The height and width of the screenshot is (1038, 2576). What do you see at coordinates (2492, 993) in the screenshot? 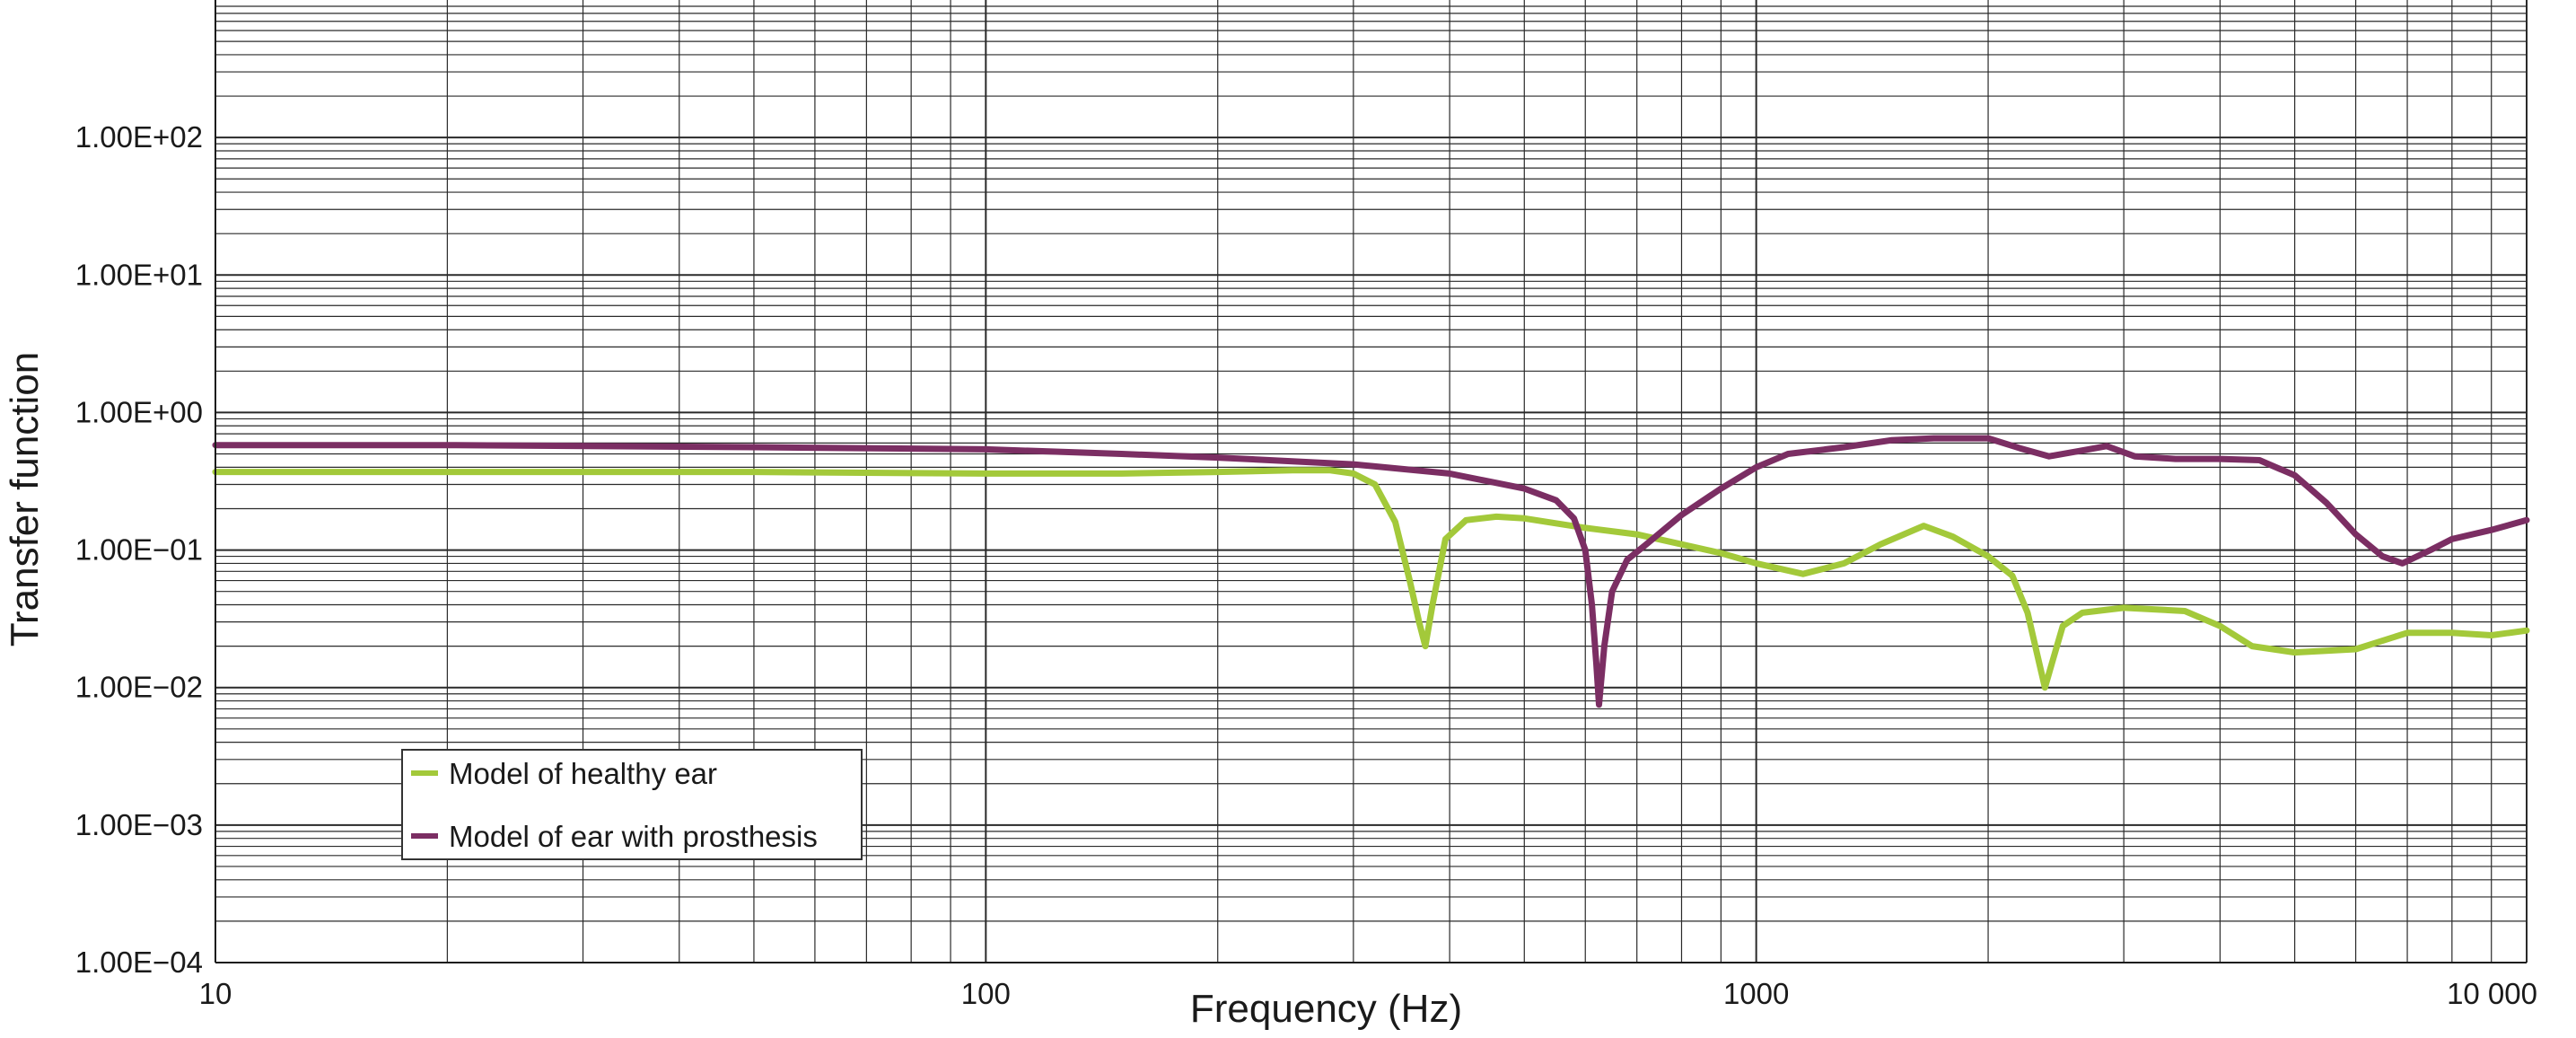
I see `x-tick-label: 10 000` at bounding box center [2492, 993].